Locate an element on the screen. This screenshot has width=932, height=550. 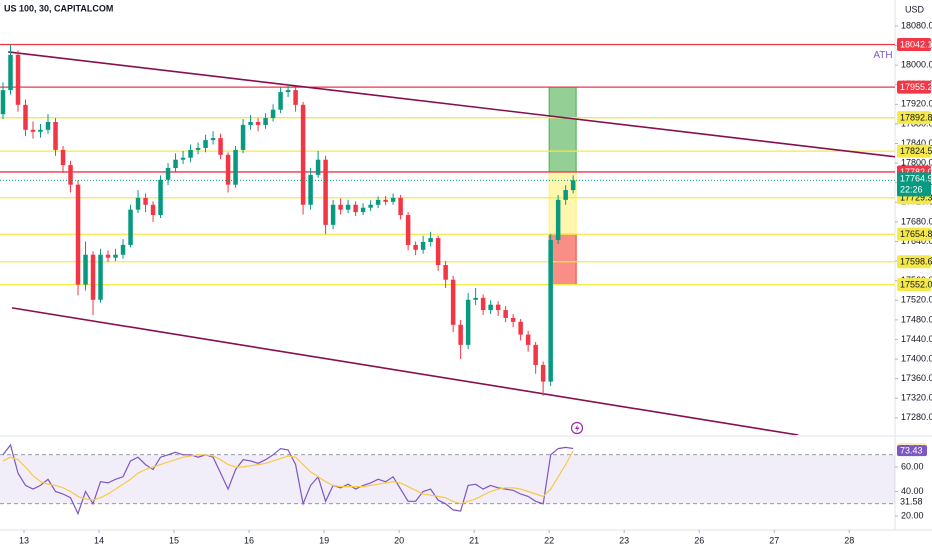
level-tag-label: 17552.0 is located at coordinates (916, 284).